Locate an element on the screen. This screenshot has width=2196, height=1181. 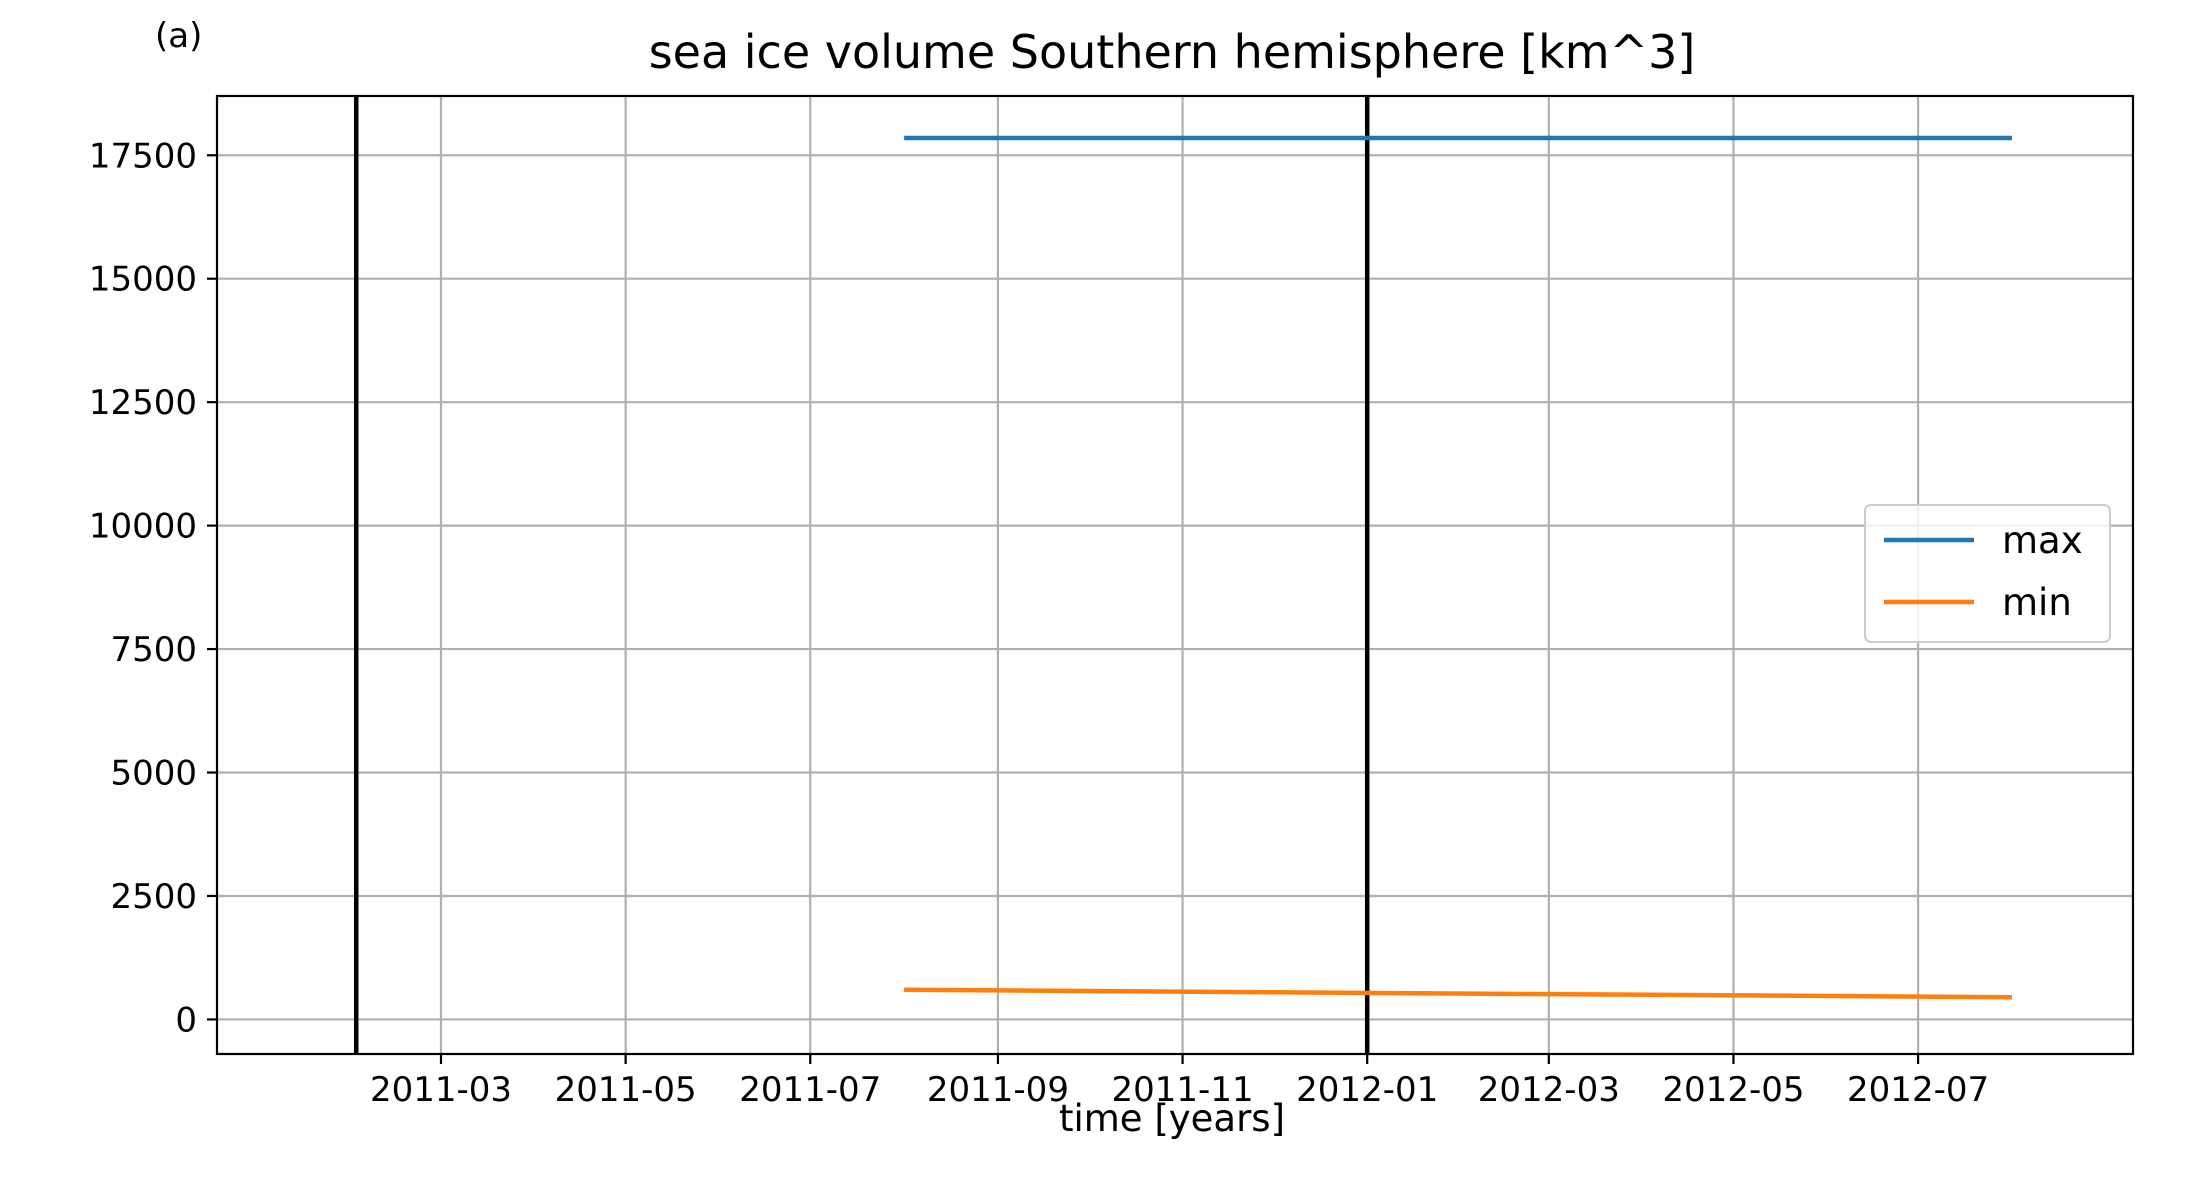
panel-label: (a) is located at coordinates (178, 36).